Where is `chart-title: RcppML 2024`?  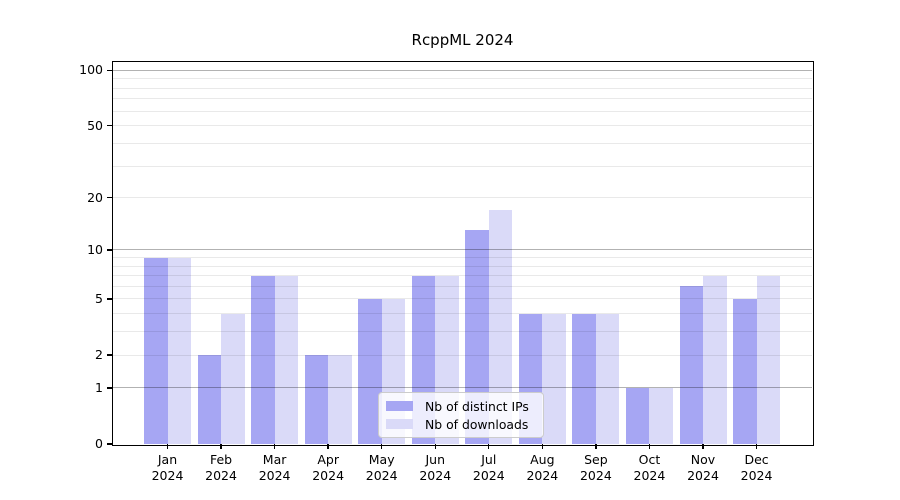
chart-title: RcppML 2024 is located at coordinates (462, 40).